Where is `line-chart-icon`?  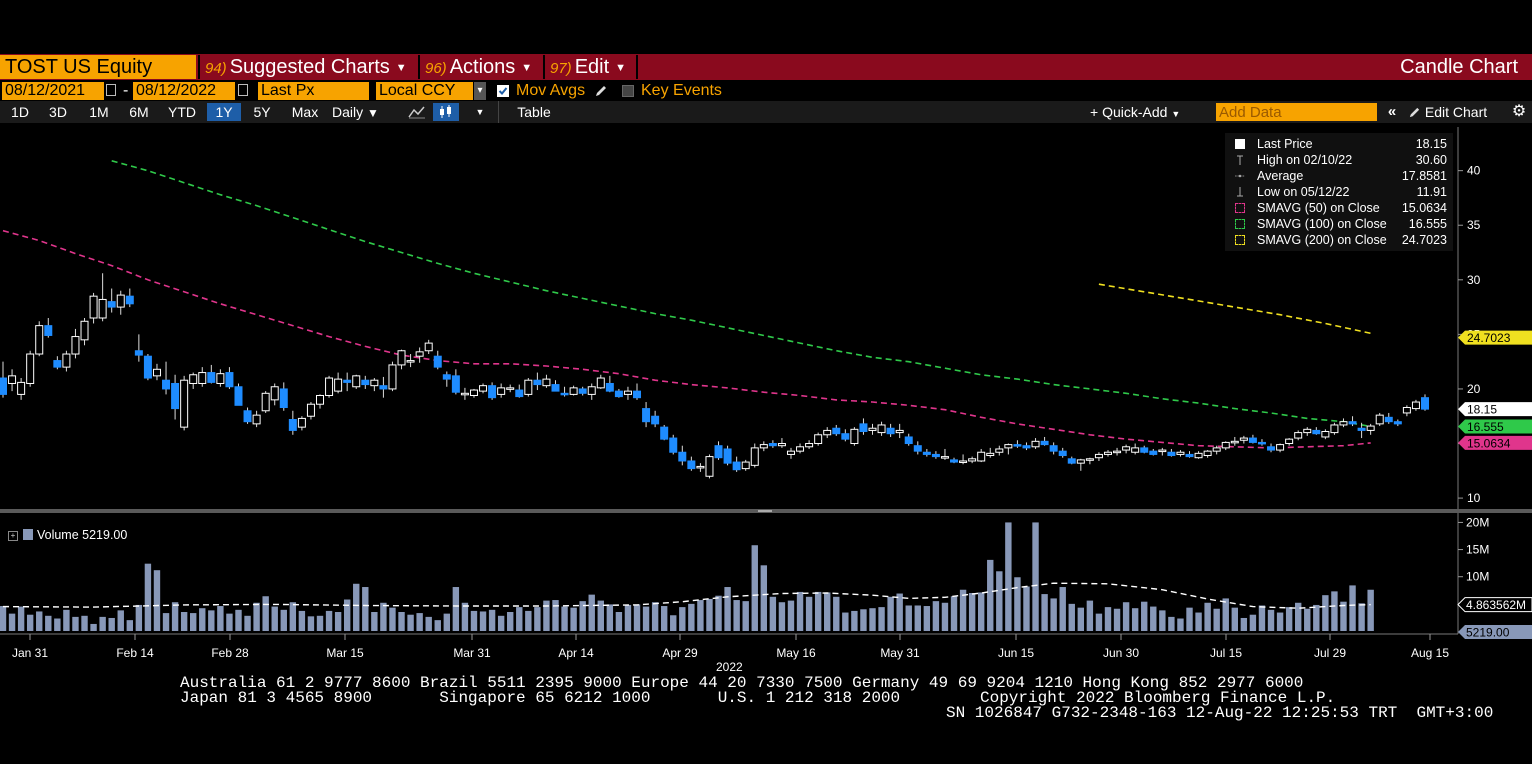 line-chart-icon is located at coordinates (417, 112).